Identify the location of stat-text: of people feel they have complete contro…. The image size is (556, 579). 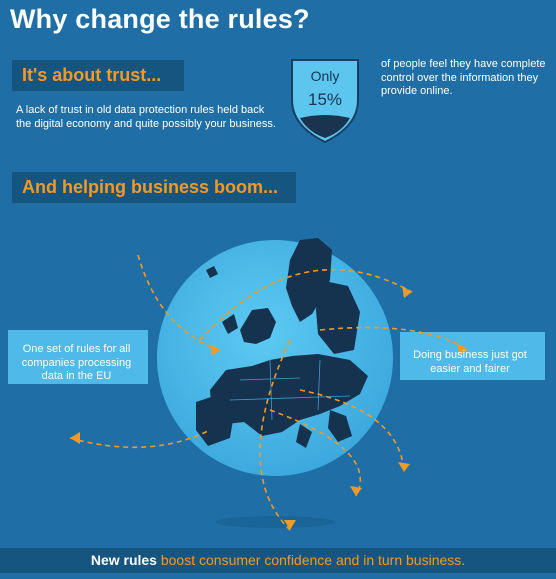
(463, 77).